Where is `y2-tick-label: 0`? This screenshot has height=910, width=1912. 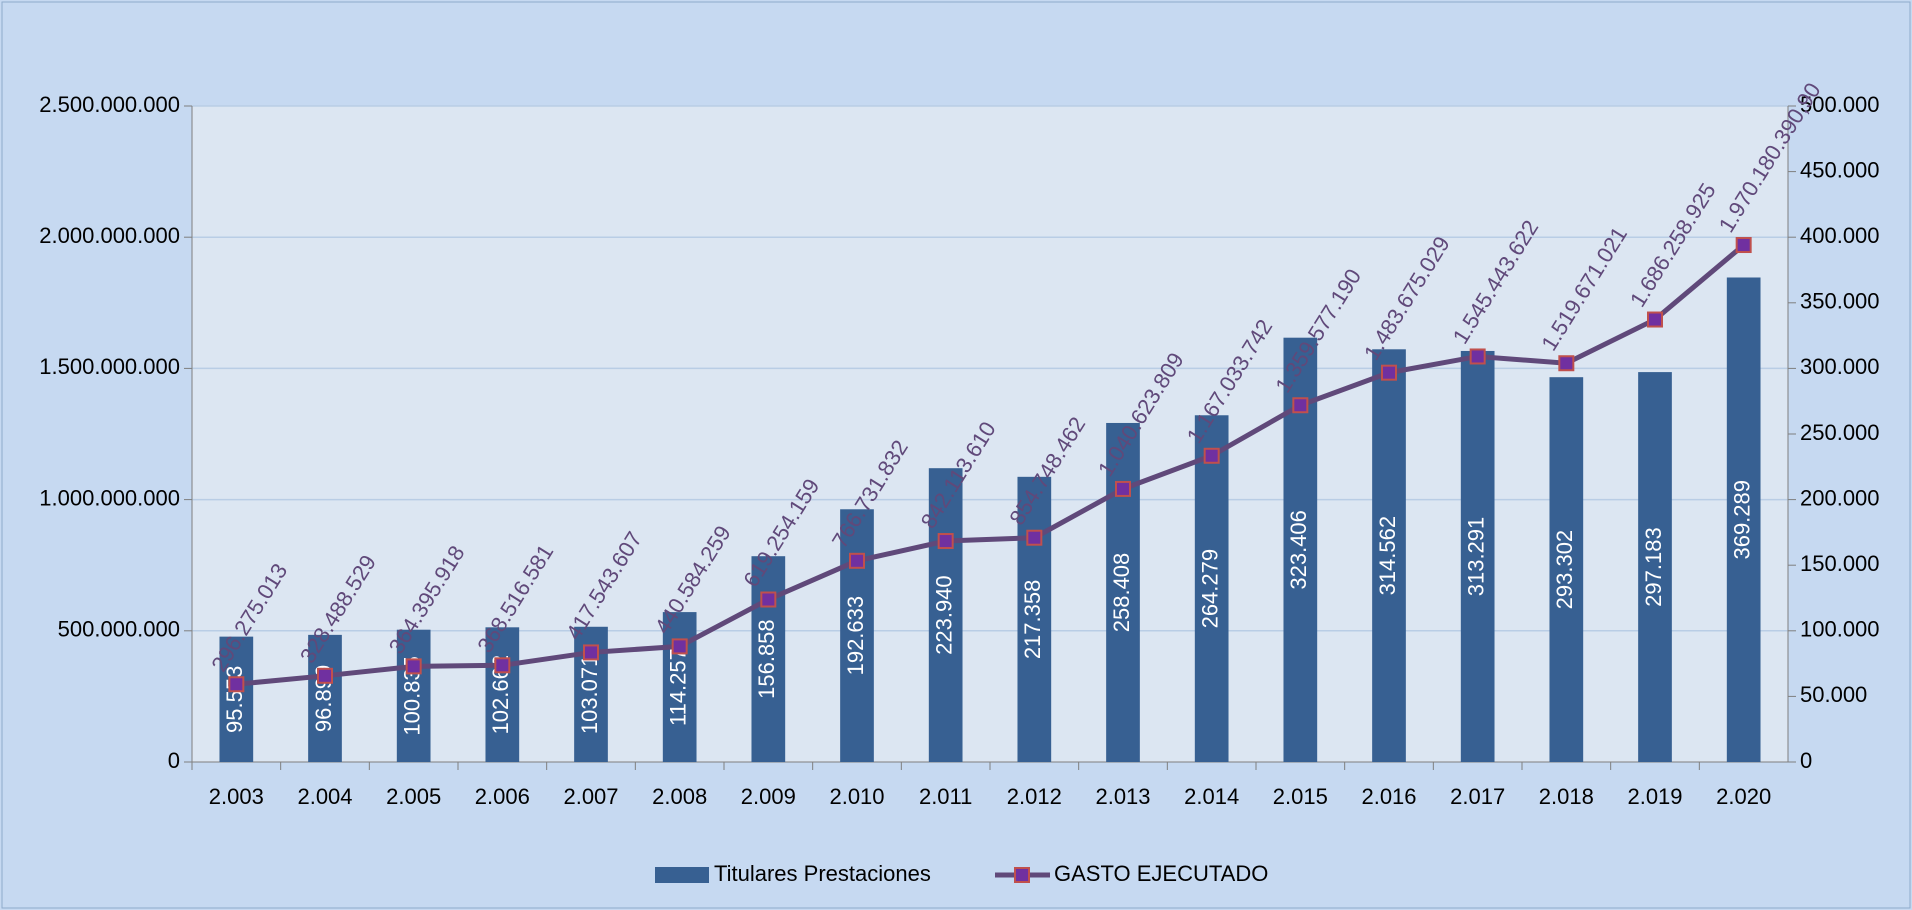
y2-tick-label: 0 is located at coordinates (1806, 760).